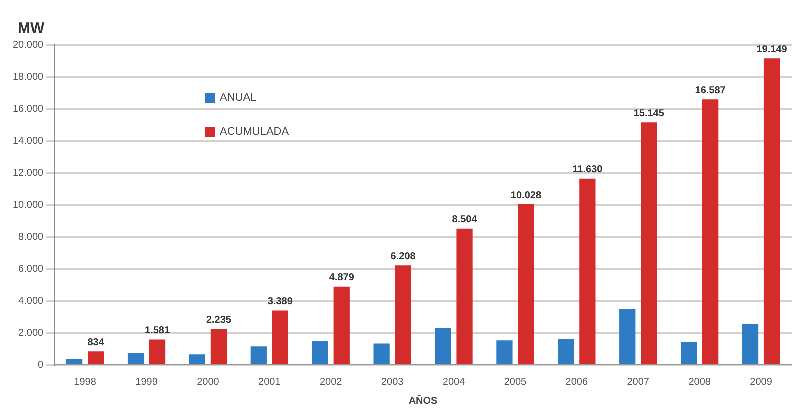 The width and height of the screenshot is (812, 416). What do you see at coordinates (342, 278) in the screenshot?
I see `data-label: 4.879` at bounding box center [342, 278].